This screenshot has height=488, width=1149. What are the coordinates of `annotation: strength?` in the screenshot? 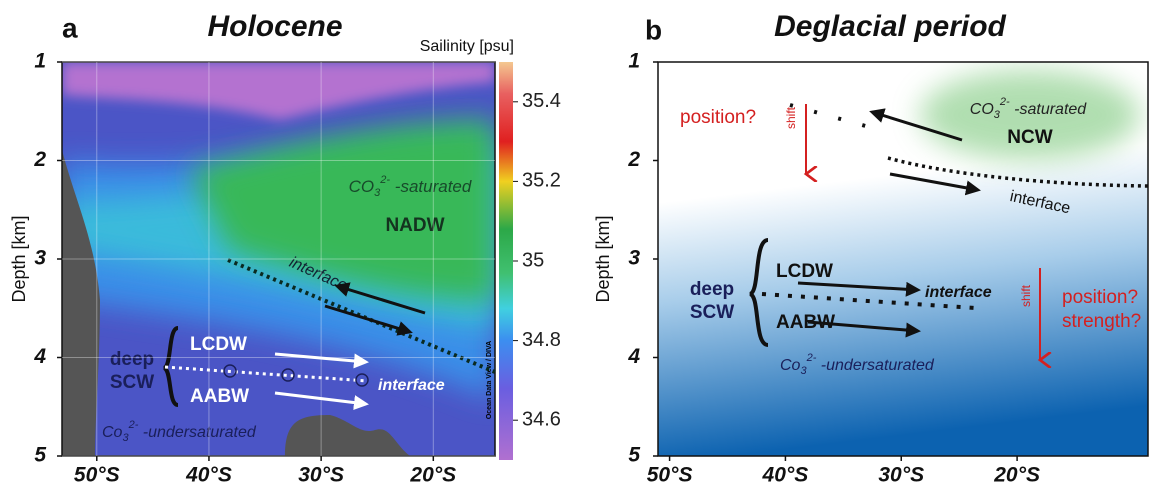 It's located at (1101, 321).